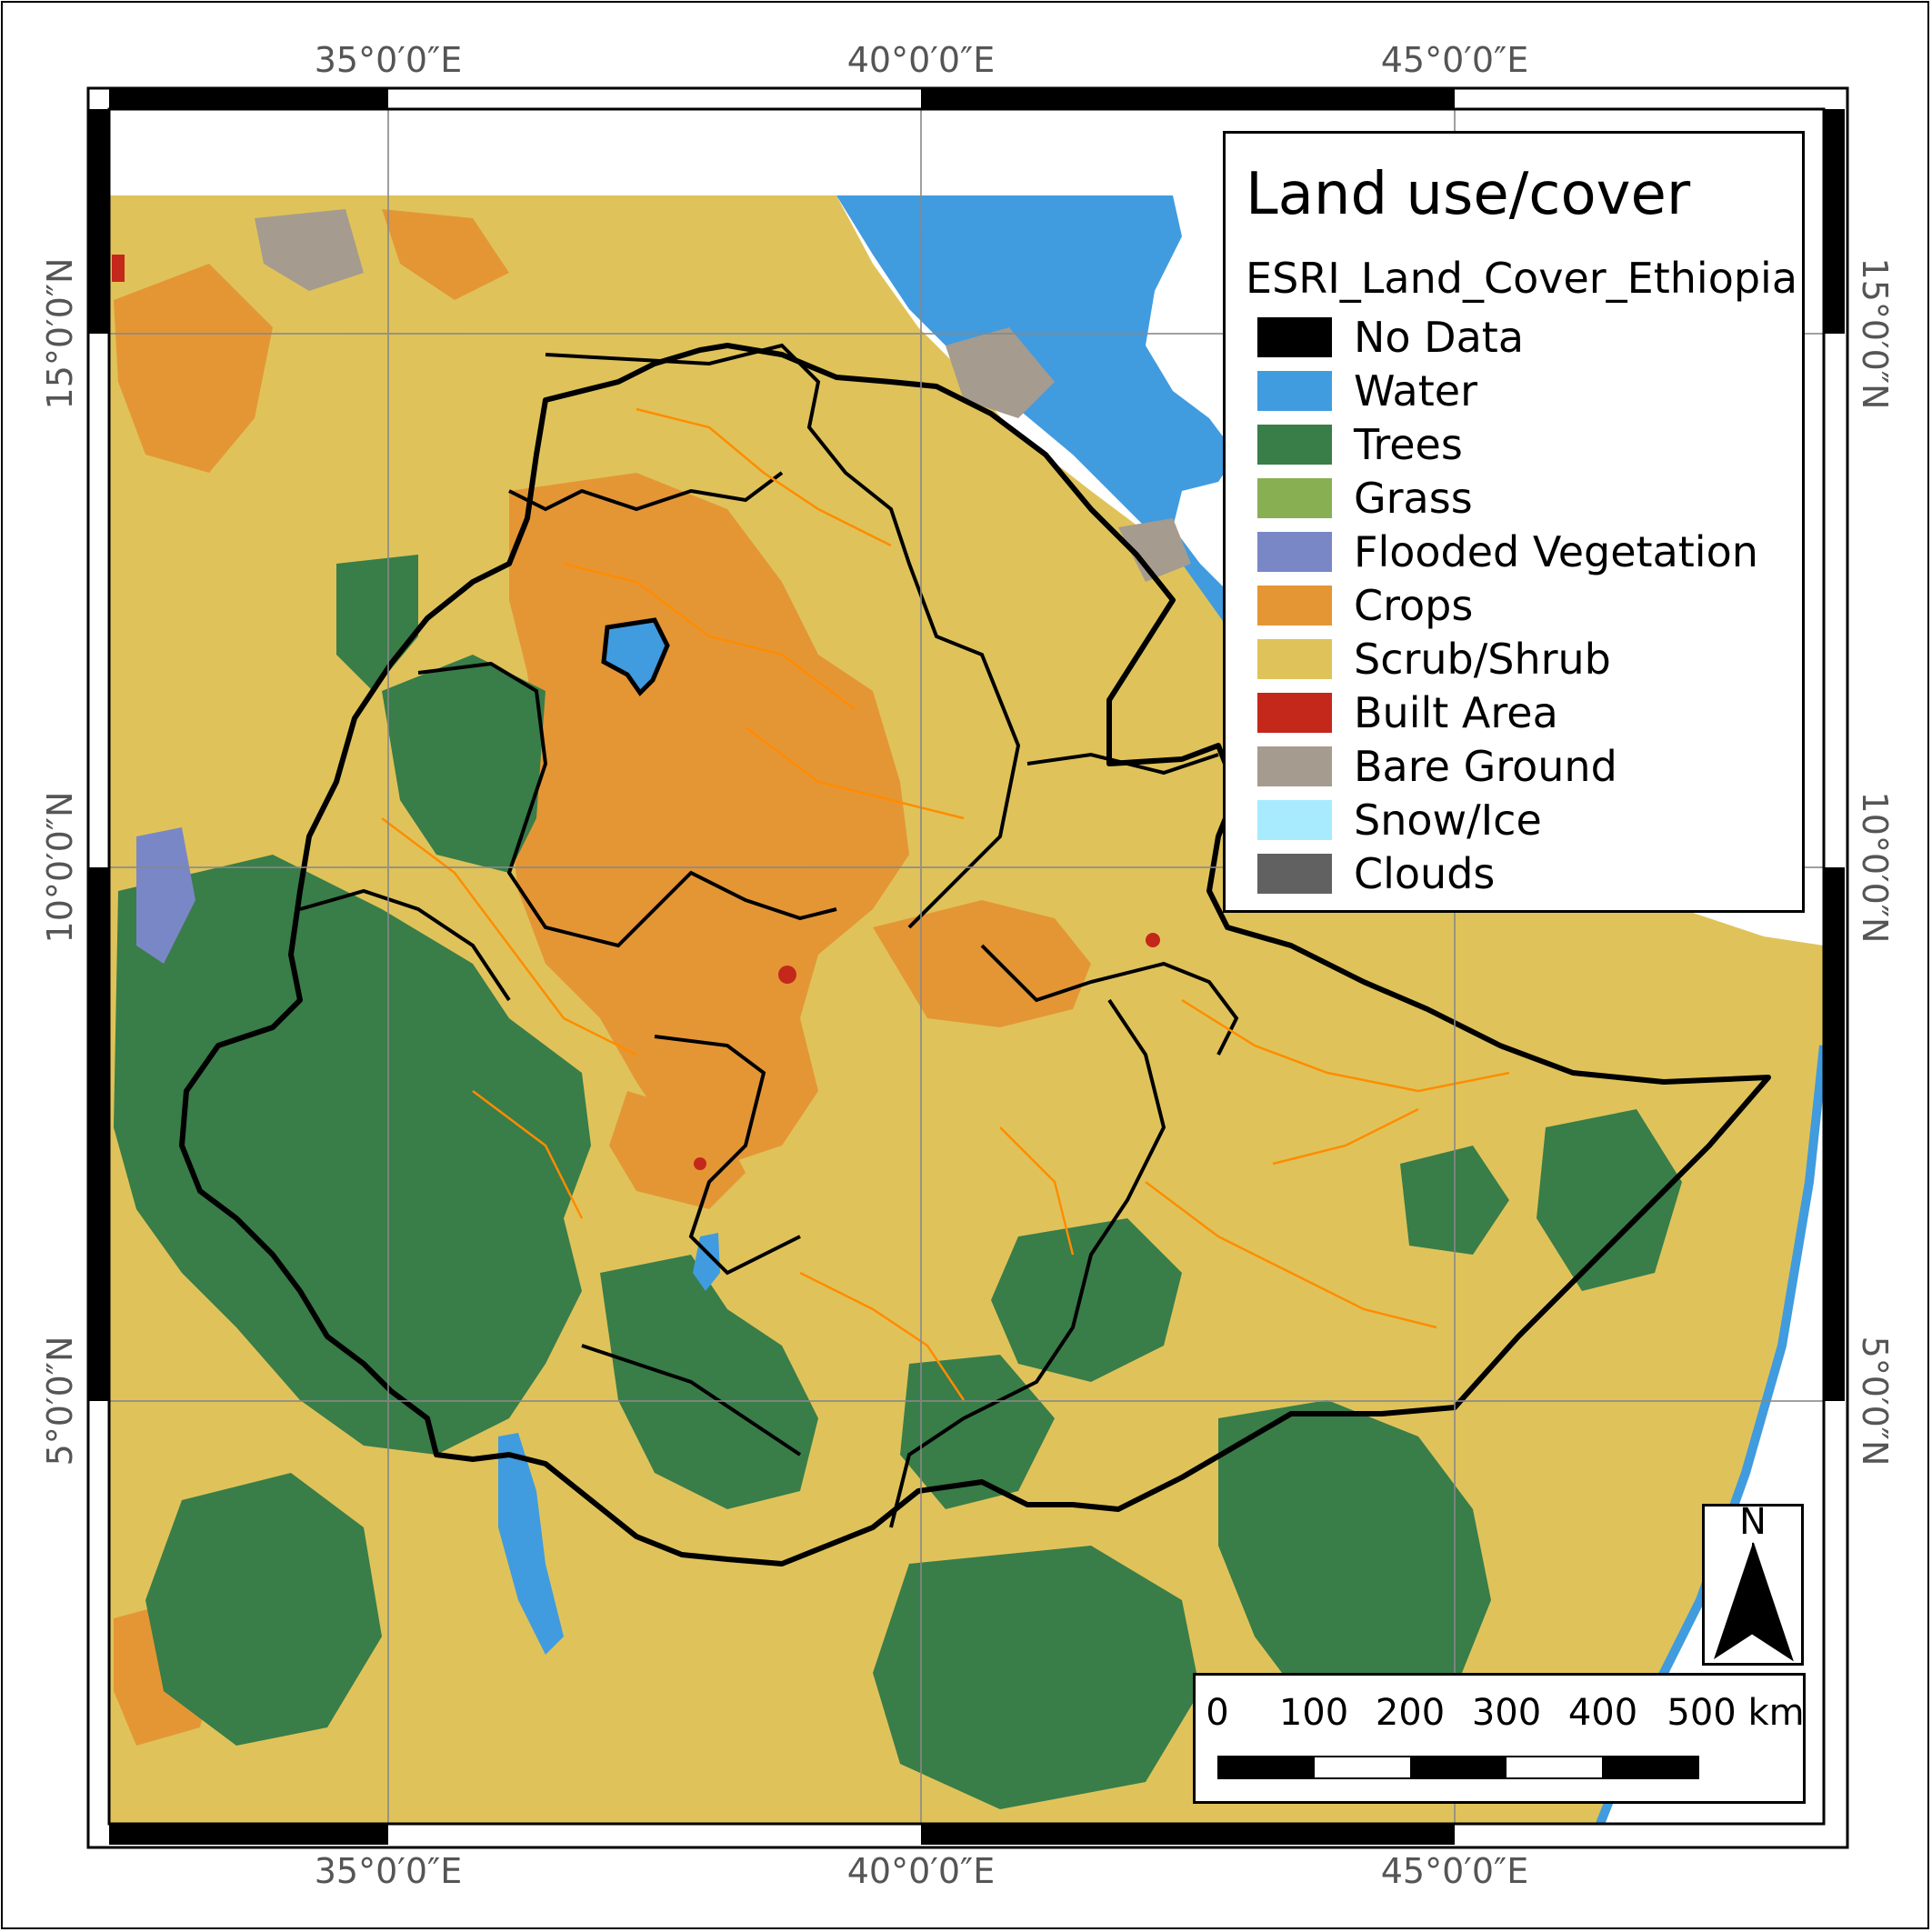  Describe the element at coordinates (1754, 1602) in the screenshot. I see `north-arrow-icon` at that location.